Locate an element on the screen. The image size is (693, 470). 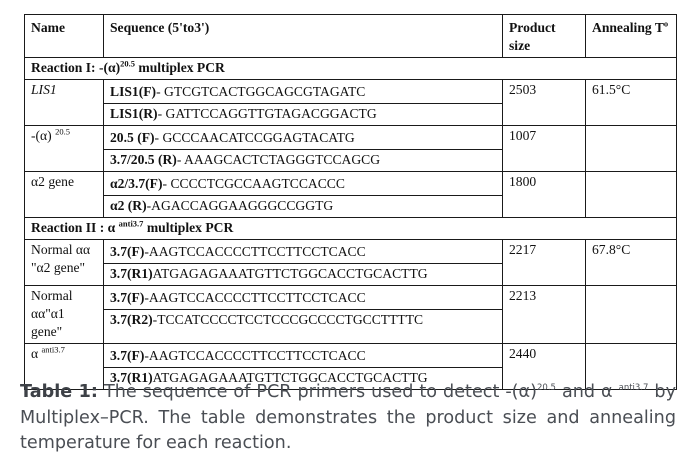
target-name-sup: anti3.7 is located at coordinates (53, 349).